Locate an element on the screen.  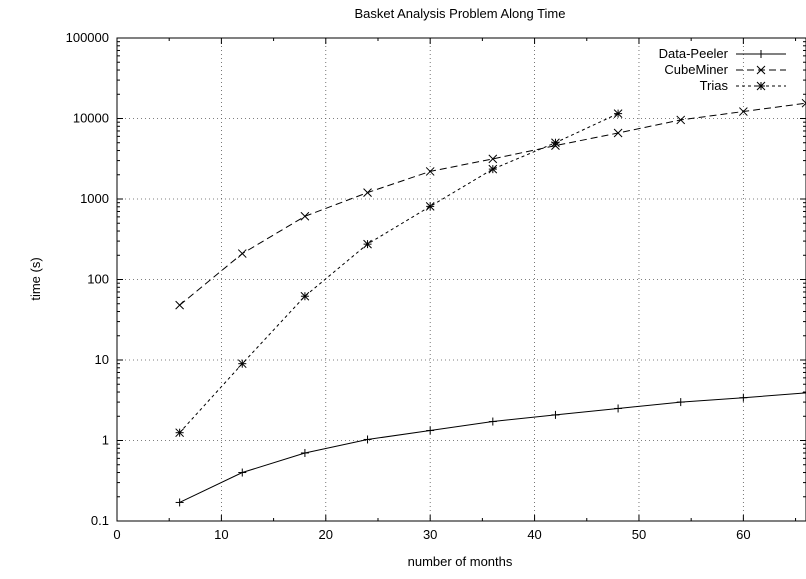
y-tick-label: 10 is located at coordinates (102, 359).